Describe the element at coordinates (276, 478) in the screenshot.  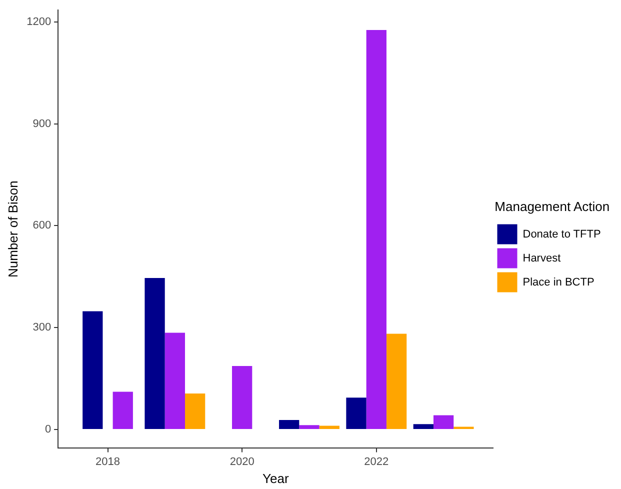
I see `x-axis-title: Year` at that location.